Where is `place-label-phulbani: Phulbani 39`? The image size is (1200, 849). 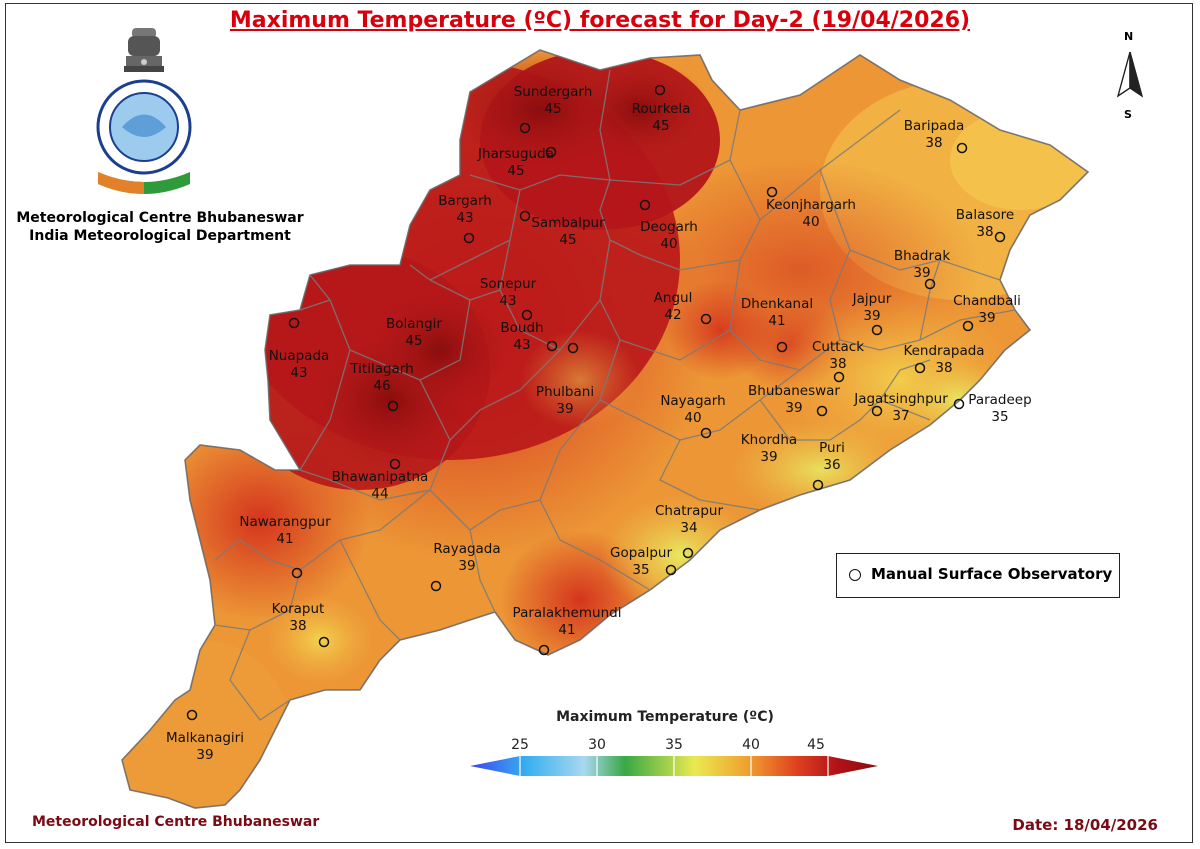 place-label-phulbani: Phulbani 39 is located at coordinates (565, 400).